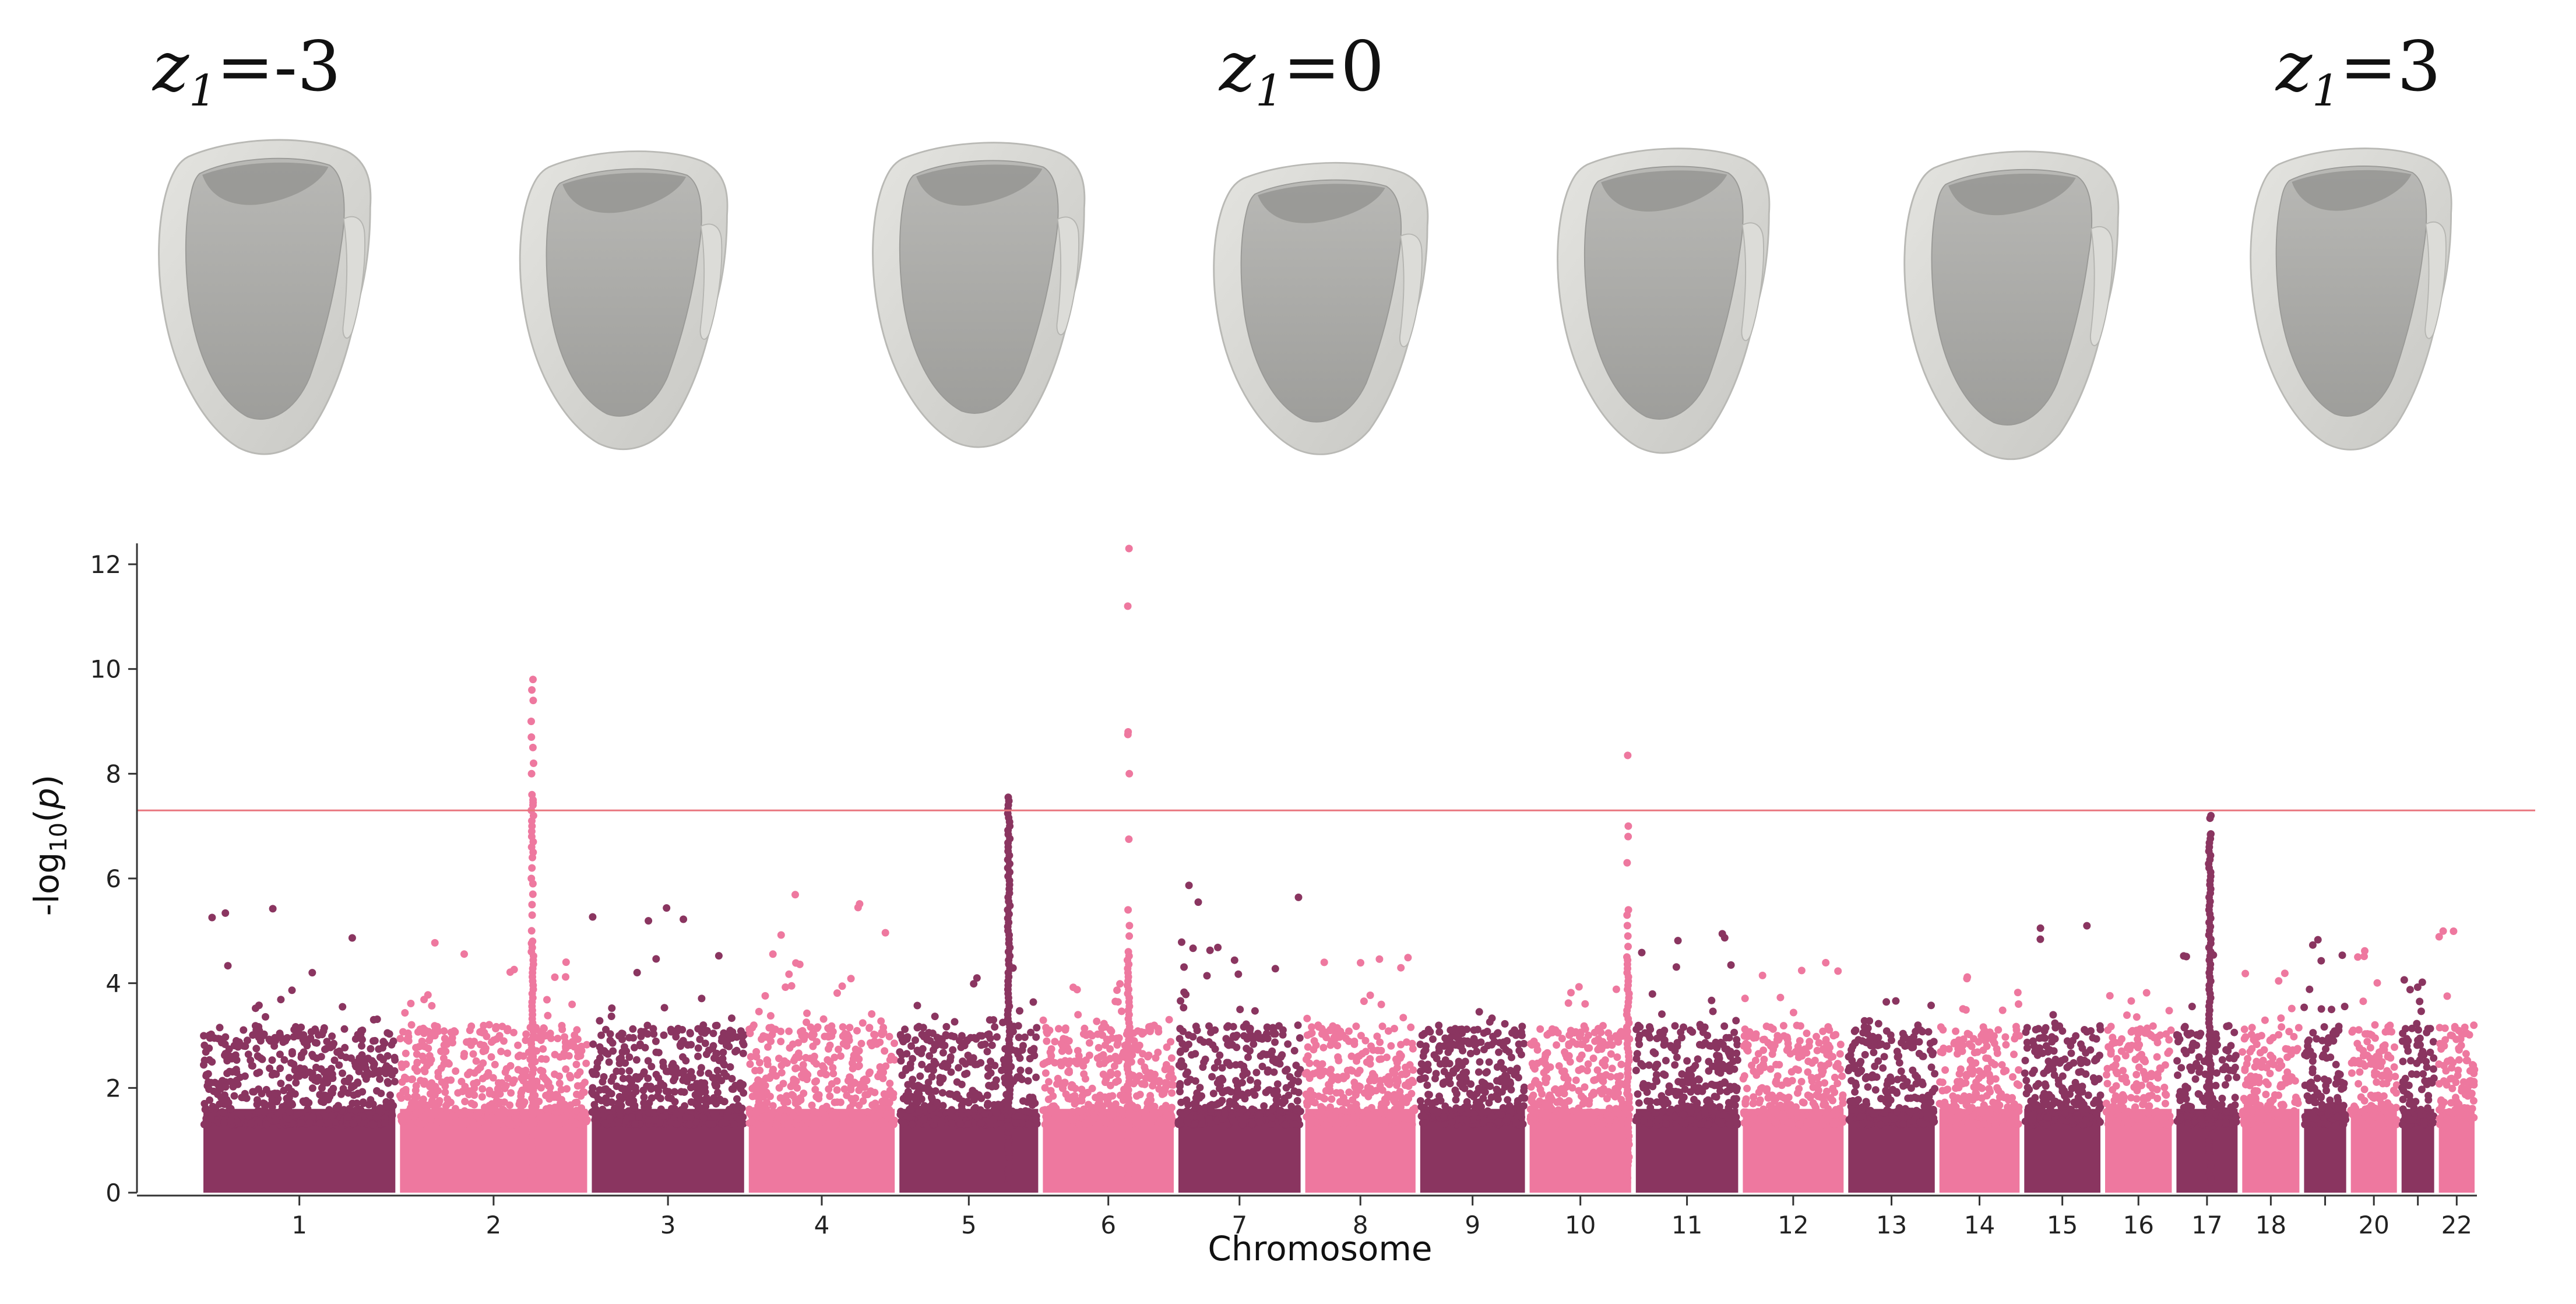 This screenshot has height=1304, width=2576. I want to click on chromosome-4-points, so click(822, 1042).